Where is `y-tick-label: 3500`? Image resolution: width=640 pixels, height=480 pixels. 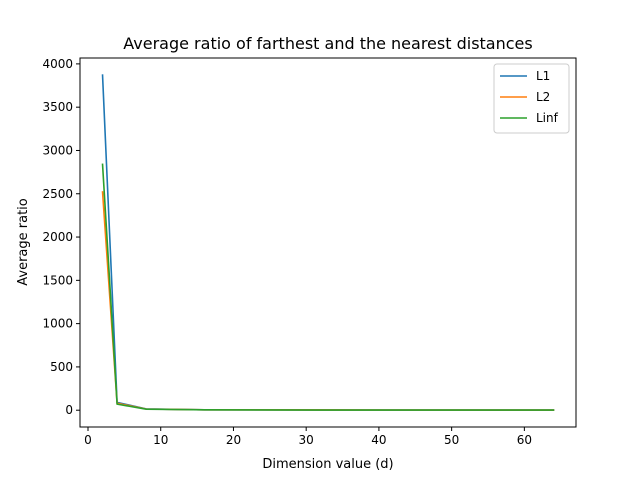
y-tick-label: 3500 is located at coordinates (57, 107).